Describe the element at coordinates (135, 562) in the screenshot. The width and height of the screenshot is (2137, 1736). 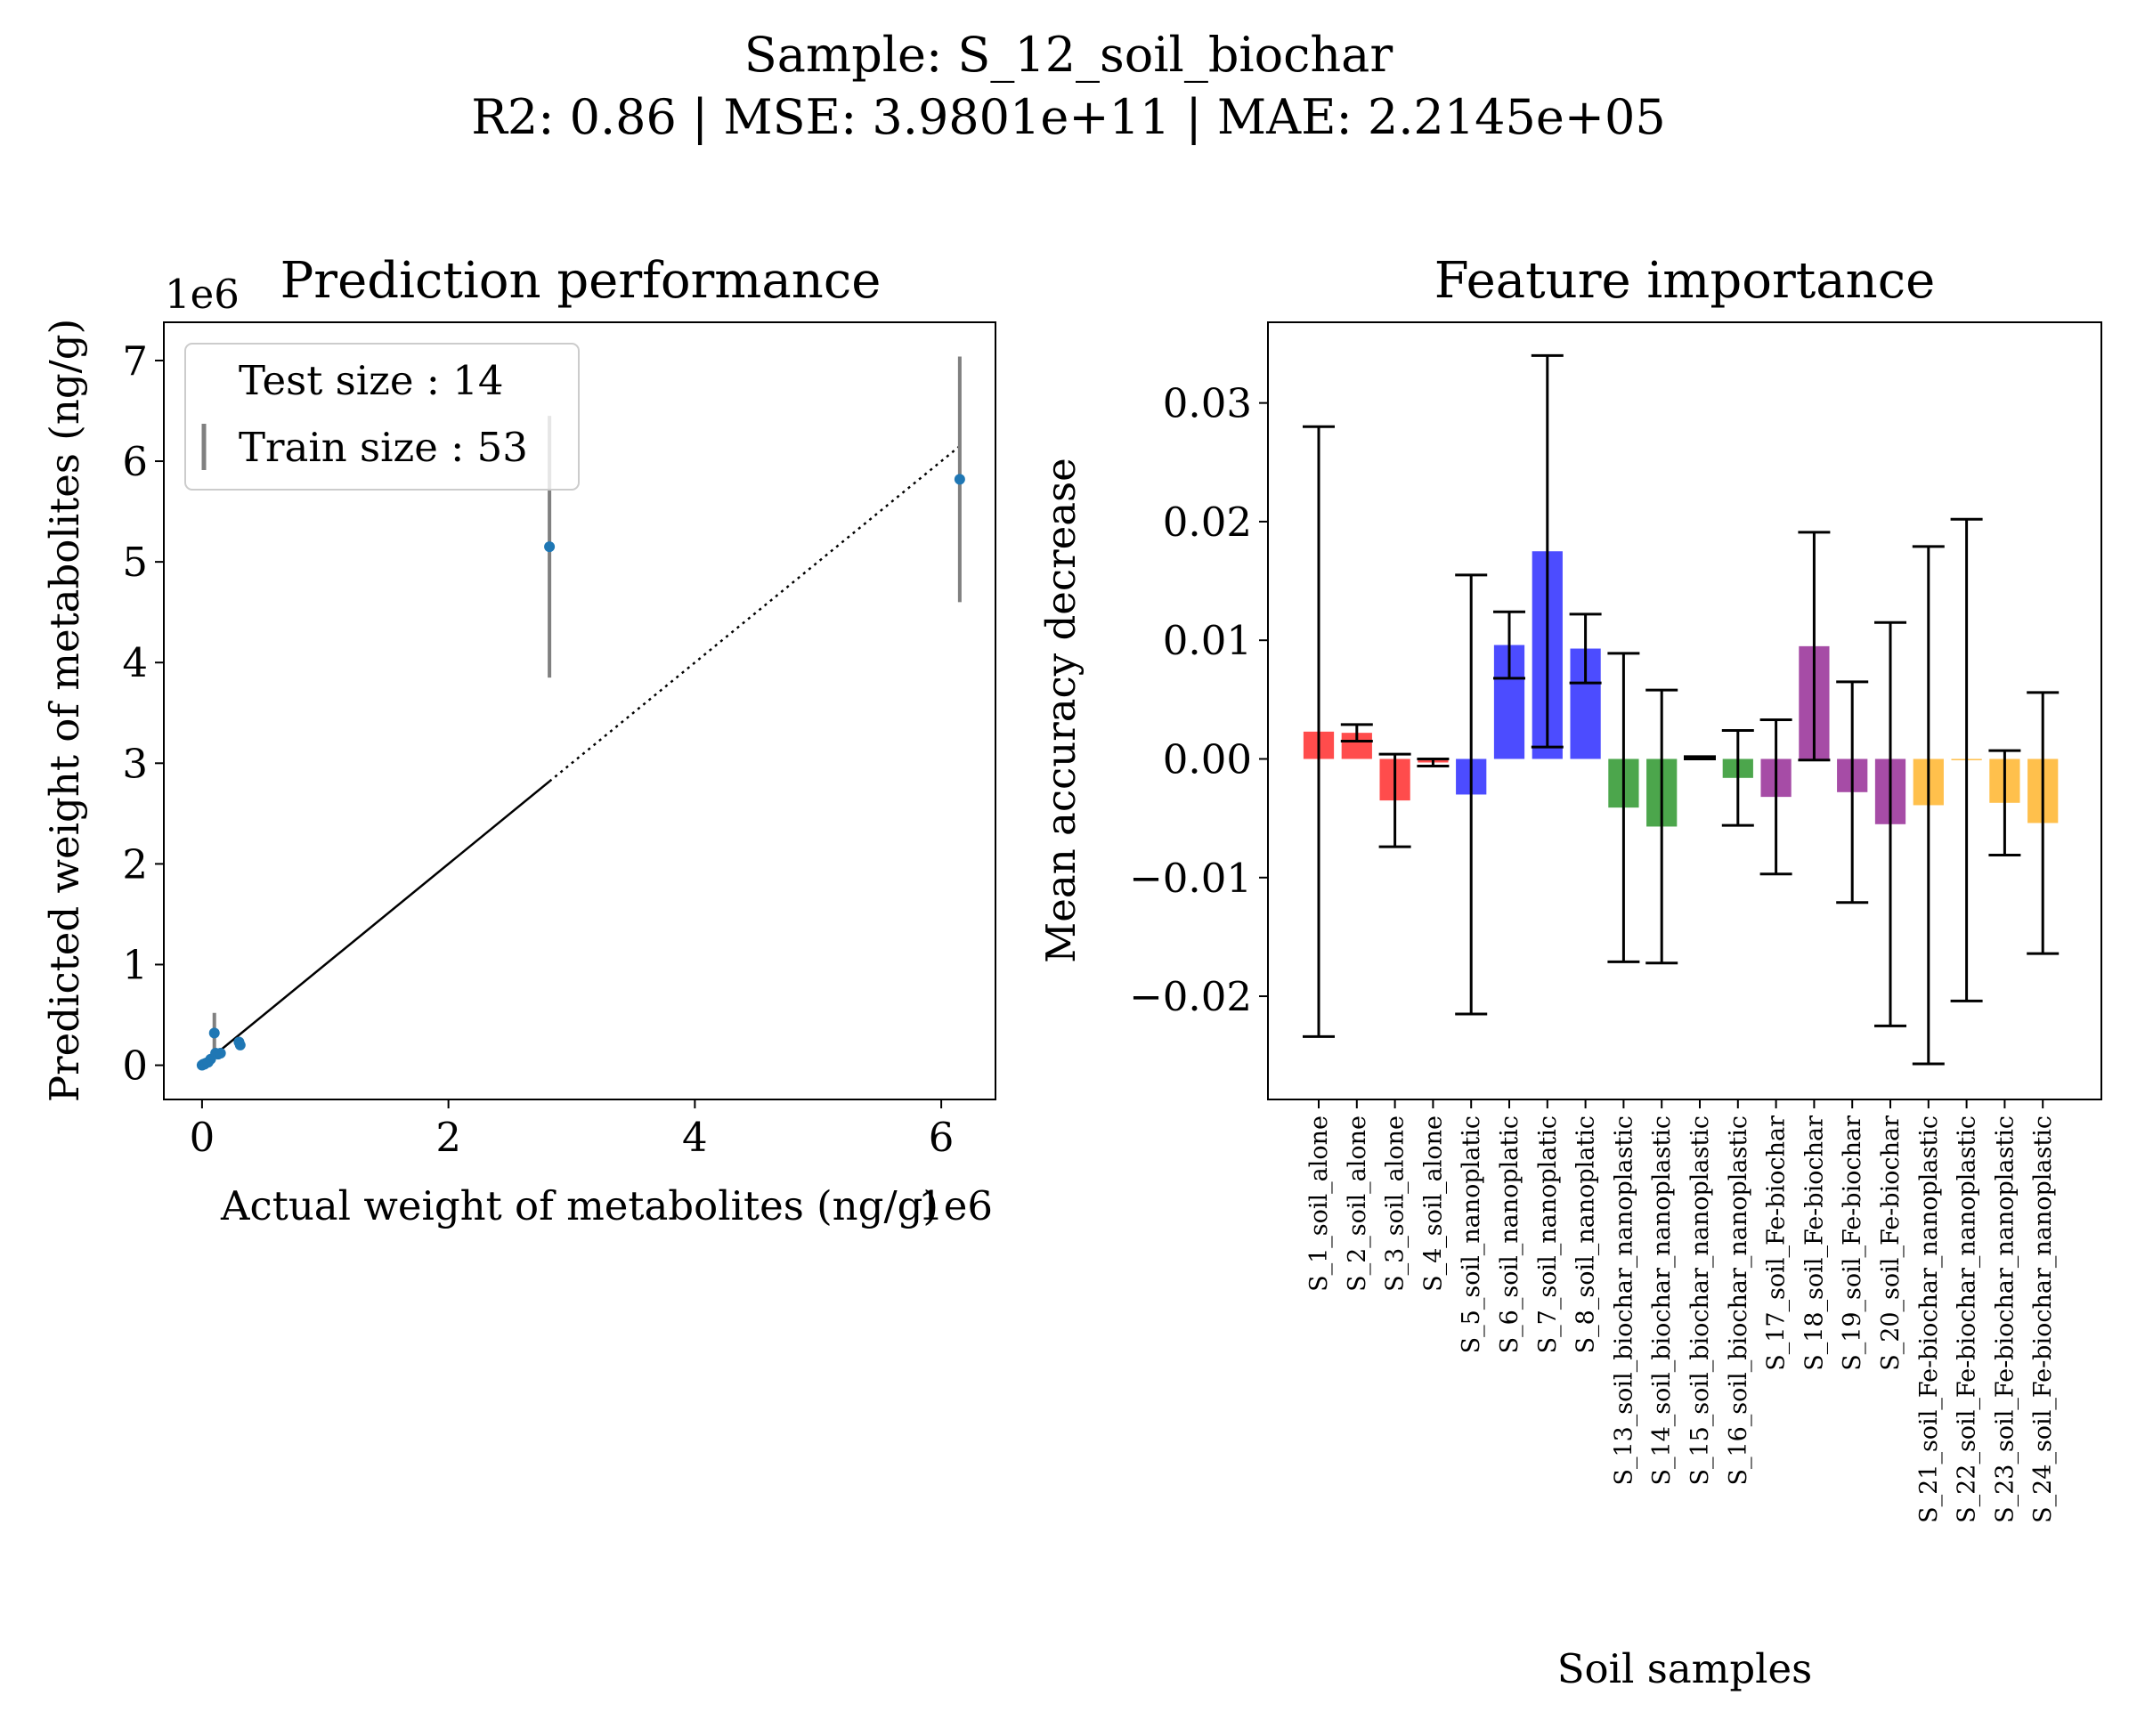
I see `scatter-y-tick-label: 5` at that location.